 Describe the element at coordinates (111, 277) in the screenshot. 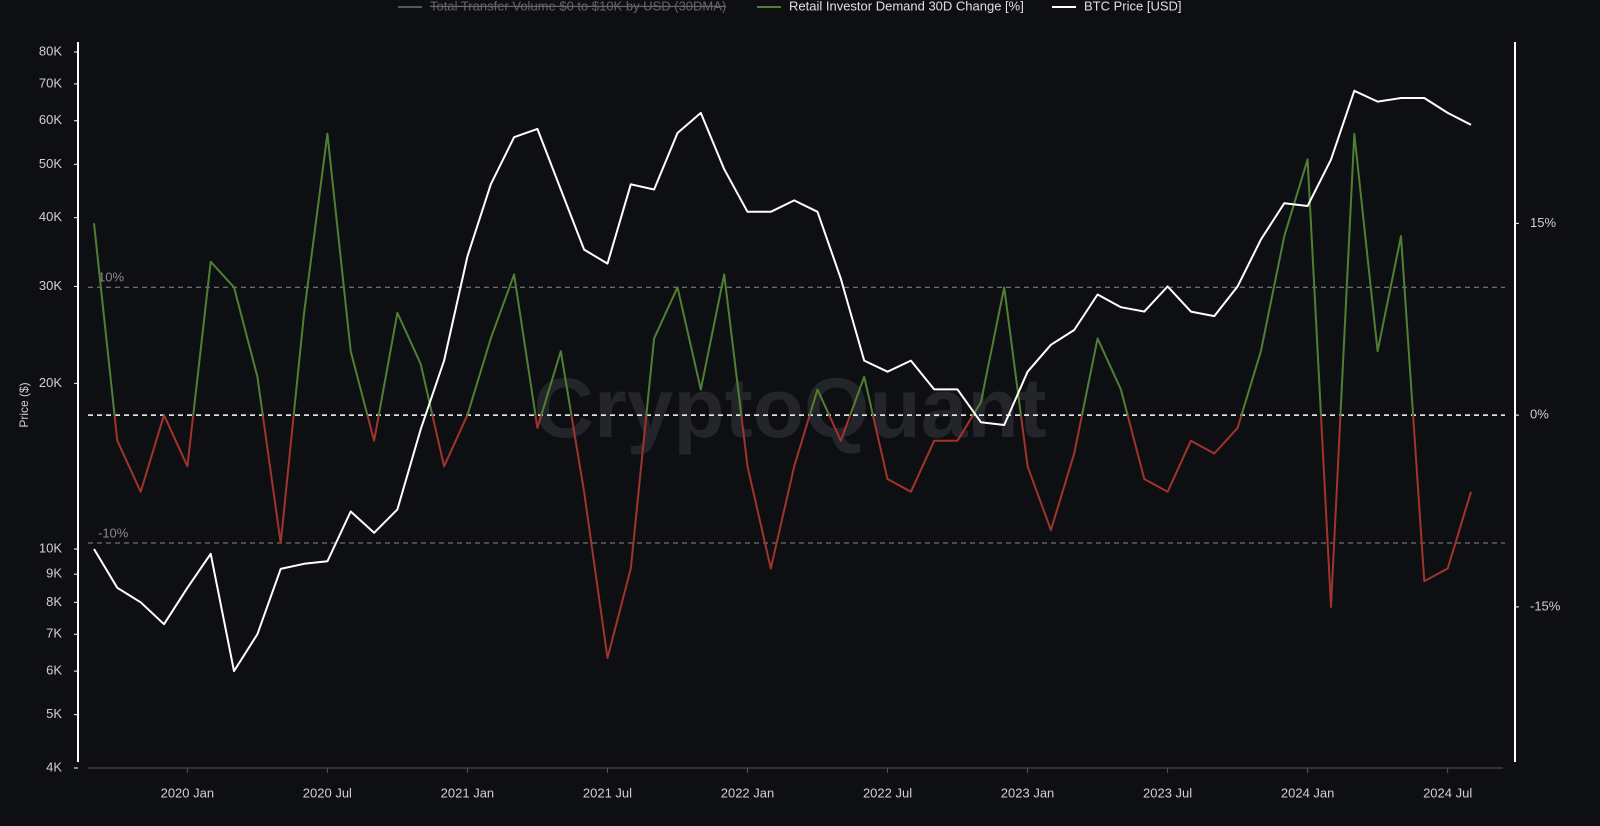

I see `reference-label: 10%` at that location.